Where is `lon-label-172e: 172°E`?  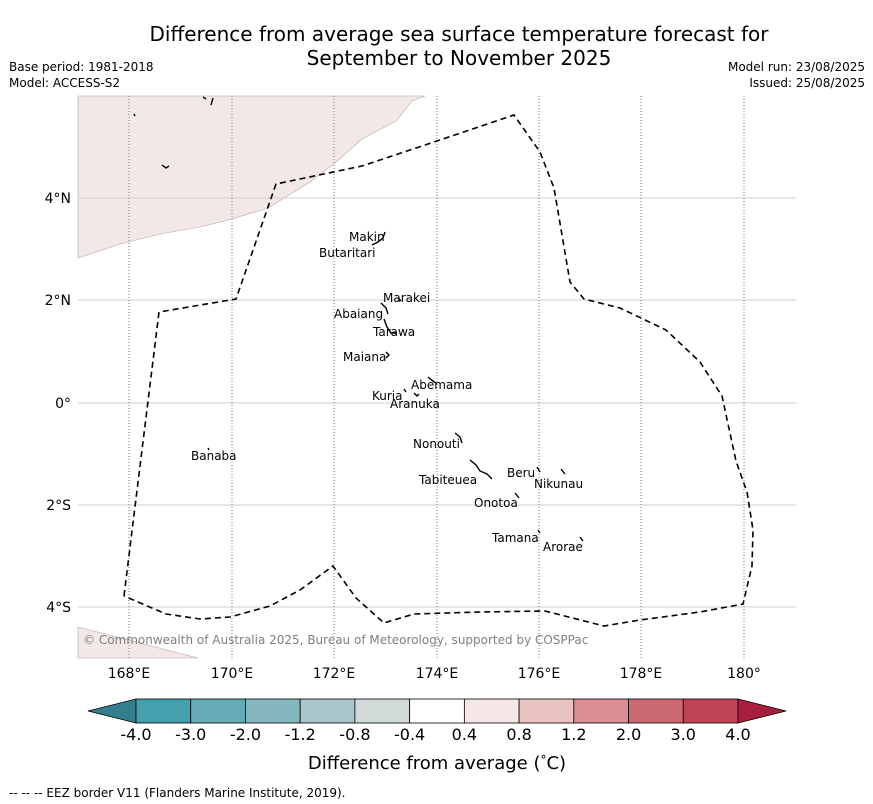 lon-label-172e: 172°E is located at coordinates (334, 674).